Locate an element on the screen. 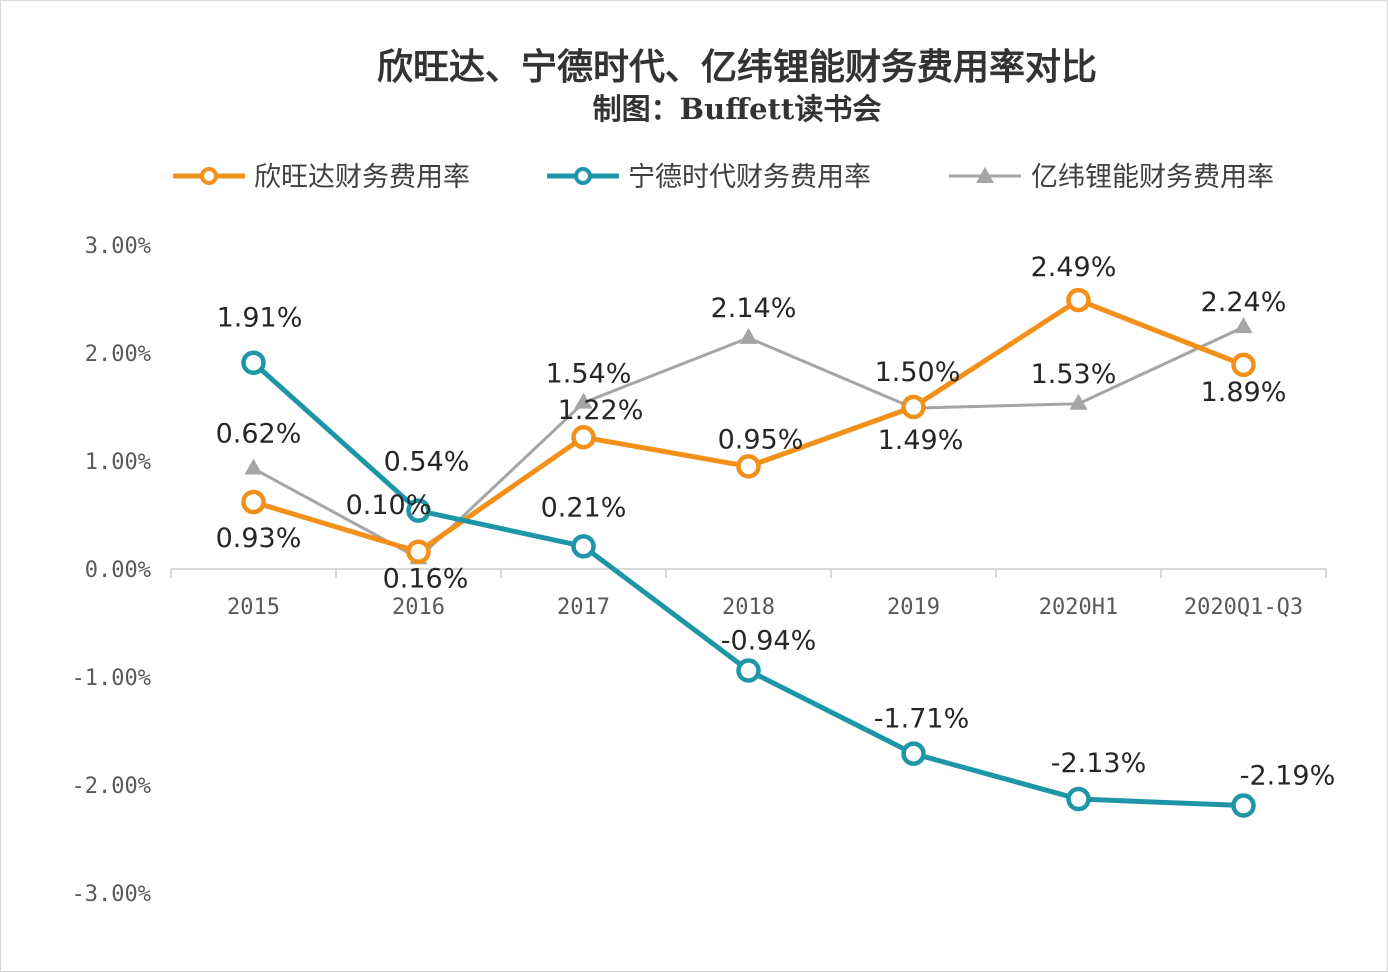 Image resolution: width=1388 pixels, height=973 pixels. legend: 欣旺达财务费用率 宁德时代财务费用率 亿纬锂能财务费用率 is located at coordinates (723, 177).